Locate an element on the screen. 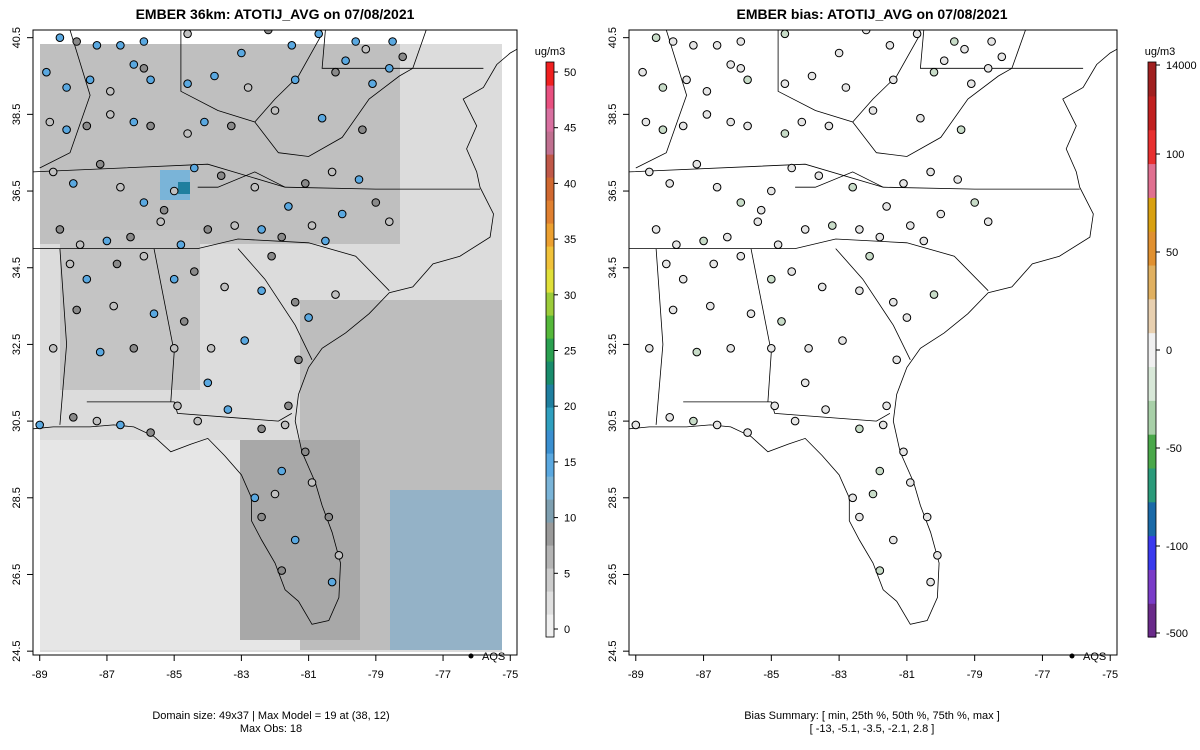 The width and height of the screenshot is (1200, 750). y-tick-label: 26.5 is located at coordinates (17, 574).